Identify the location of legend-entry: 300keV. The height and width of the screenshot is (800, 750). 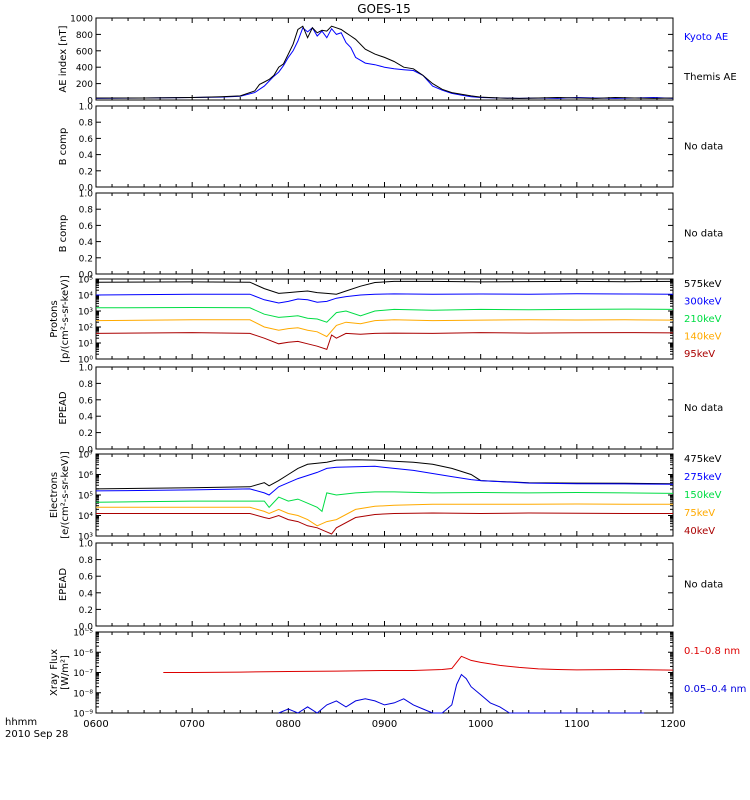
(703, 302).